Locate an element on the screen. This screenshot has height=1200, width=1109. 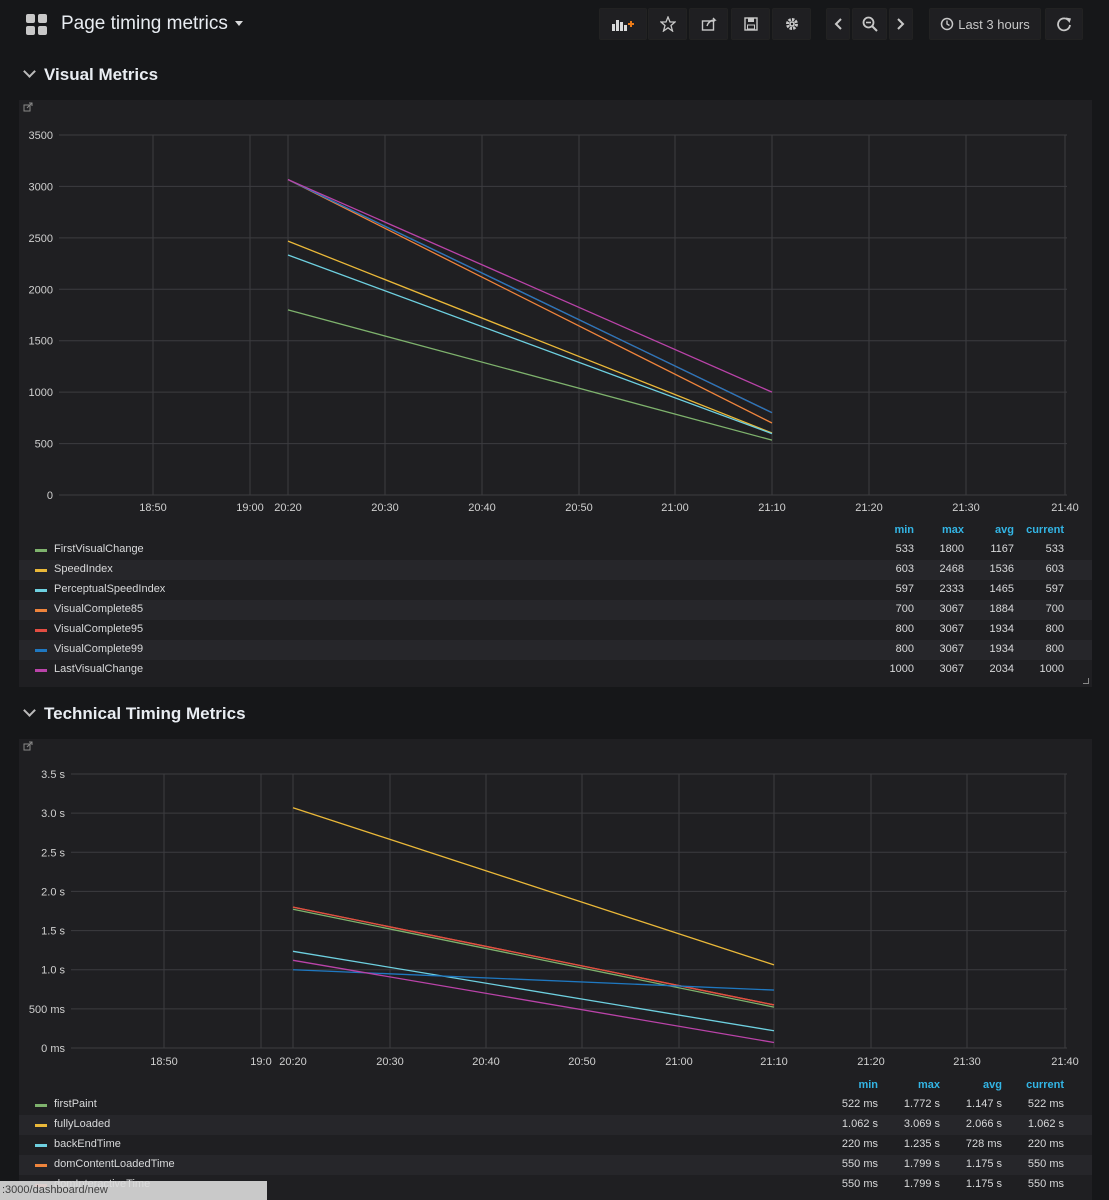
legend-series-name: VisualComplete95 is located at coordinates (99, 629).